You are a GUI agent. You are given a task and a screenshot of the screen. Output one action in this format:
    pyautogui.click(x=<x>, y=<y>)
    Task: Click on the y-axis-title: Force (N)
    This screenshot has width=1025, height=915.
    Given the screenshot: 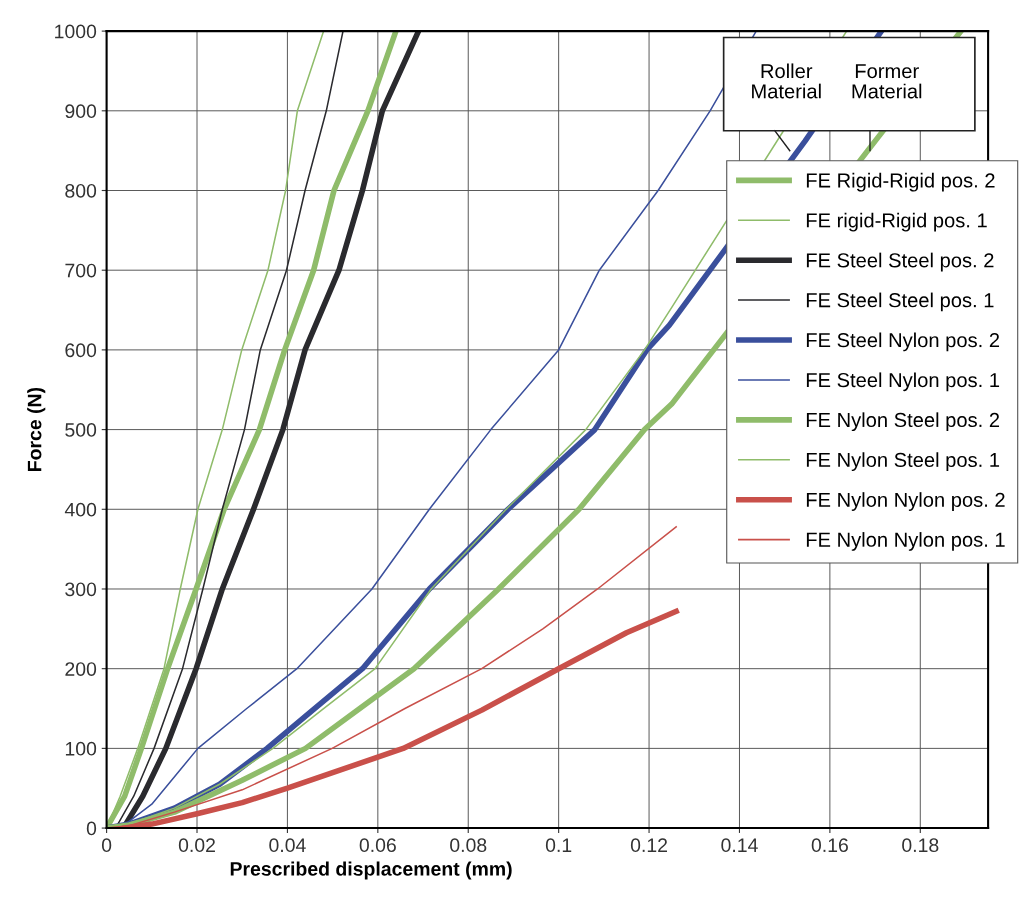 What is the action you would take?
    pyautogui.click(x=36, y=429)
    